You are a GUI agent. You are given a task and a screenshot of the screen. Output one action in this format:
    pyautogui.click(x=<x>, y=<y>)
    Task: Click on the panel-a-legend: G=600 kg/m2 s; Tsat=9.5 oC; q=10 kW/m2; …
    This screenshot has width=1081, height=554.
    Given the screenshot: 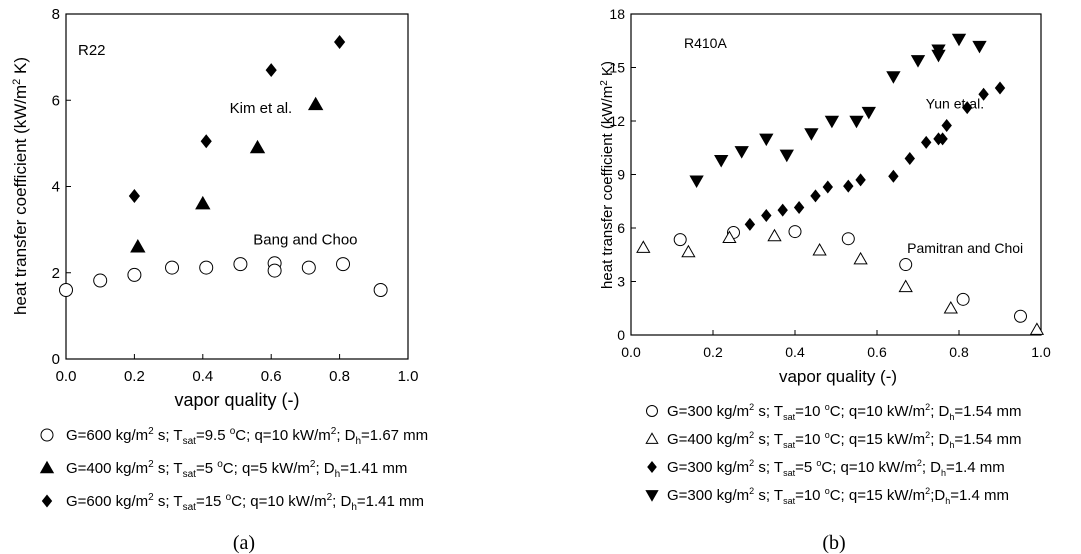 What is the action you would take?
    pyautogui.click(x=233, y=469)
    